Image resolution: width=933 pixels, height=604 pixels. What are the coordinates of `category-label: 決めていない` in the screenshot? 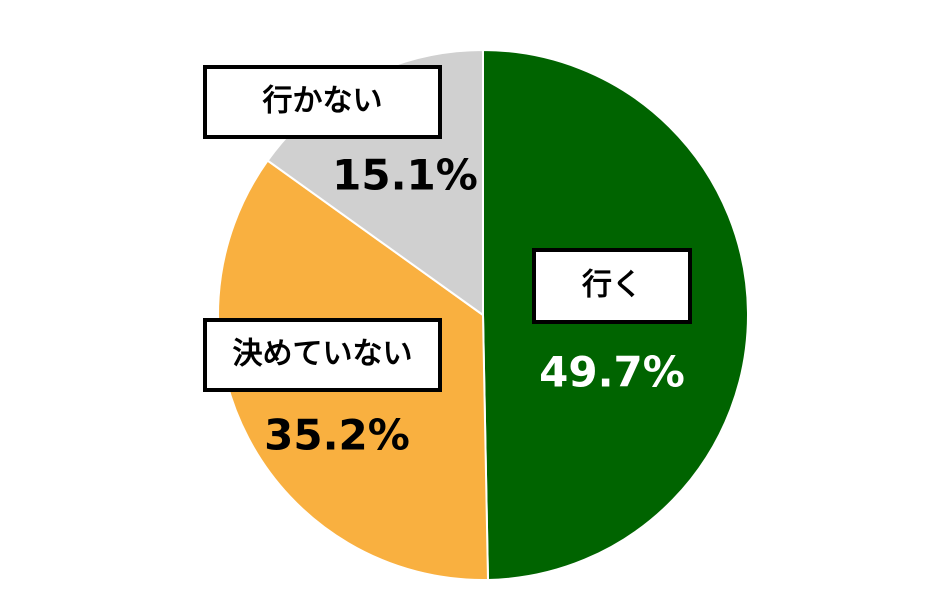 It's located at (323, 354).